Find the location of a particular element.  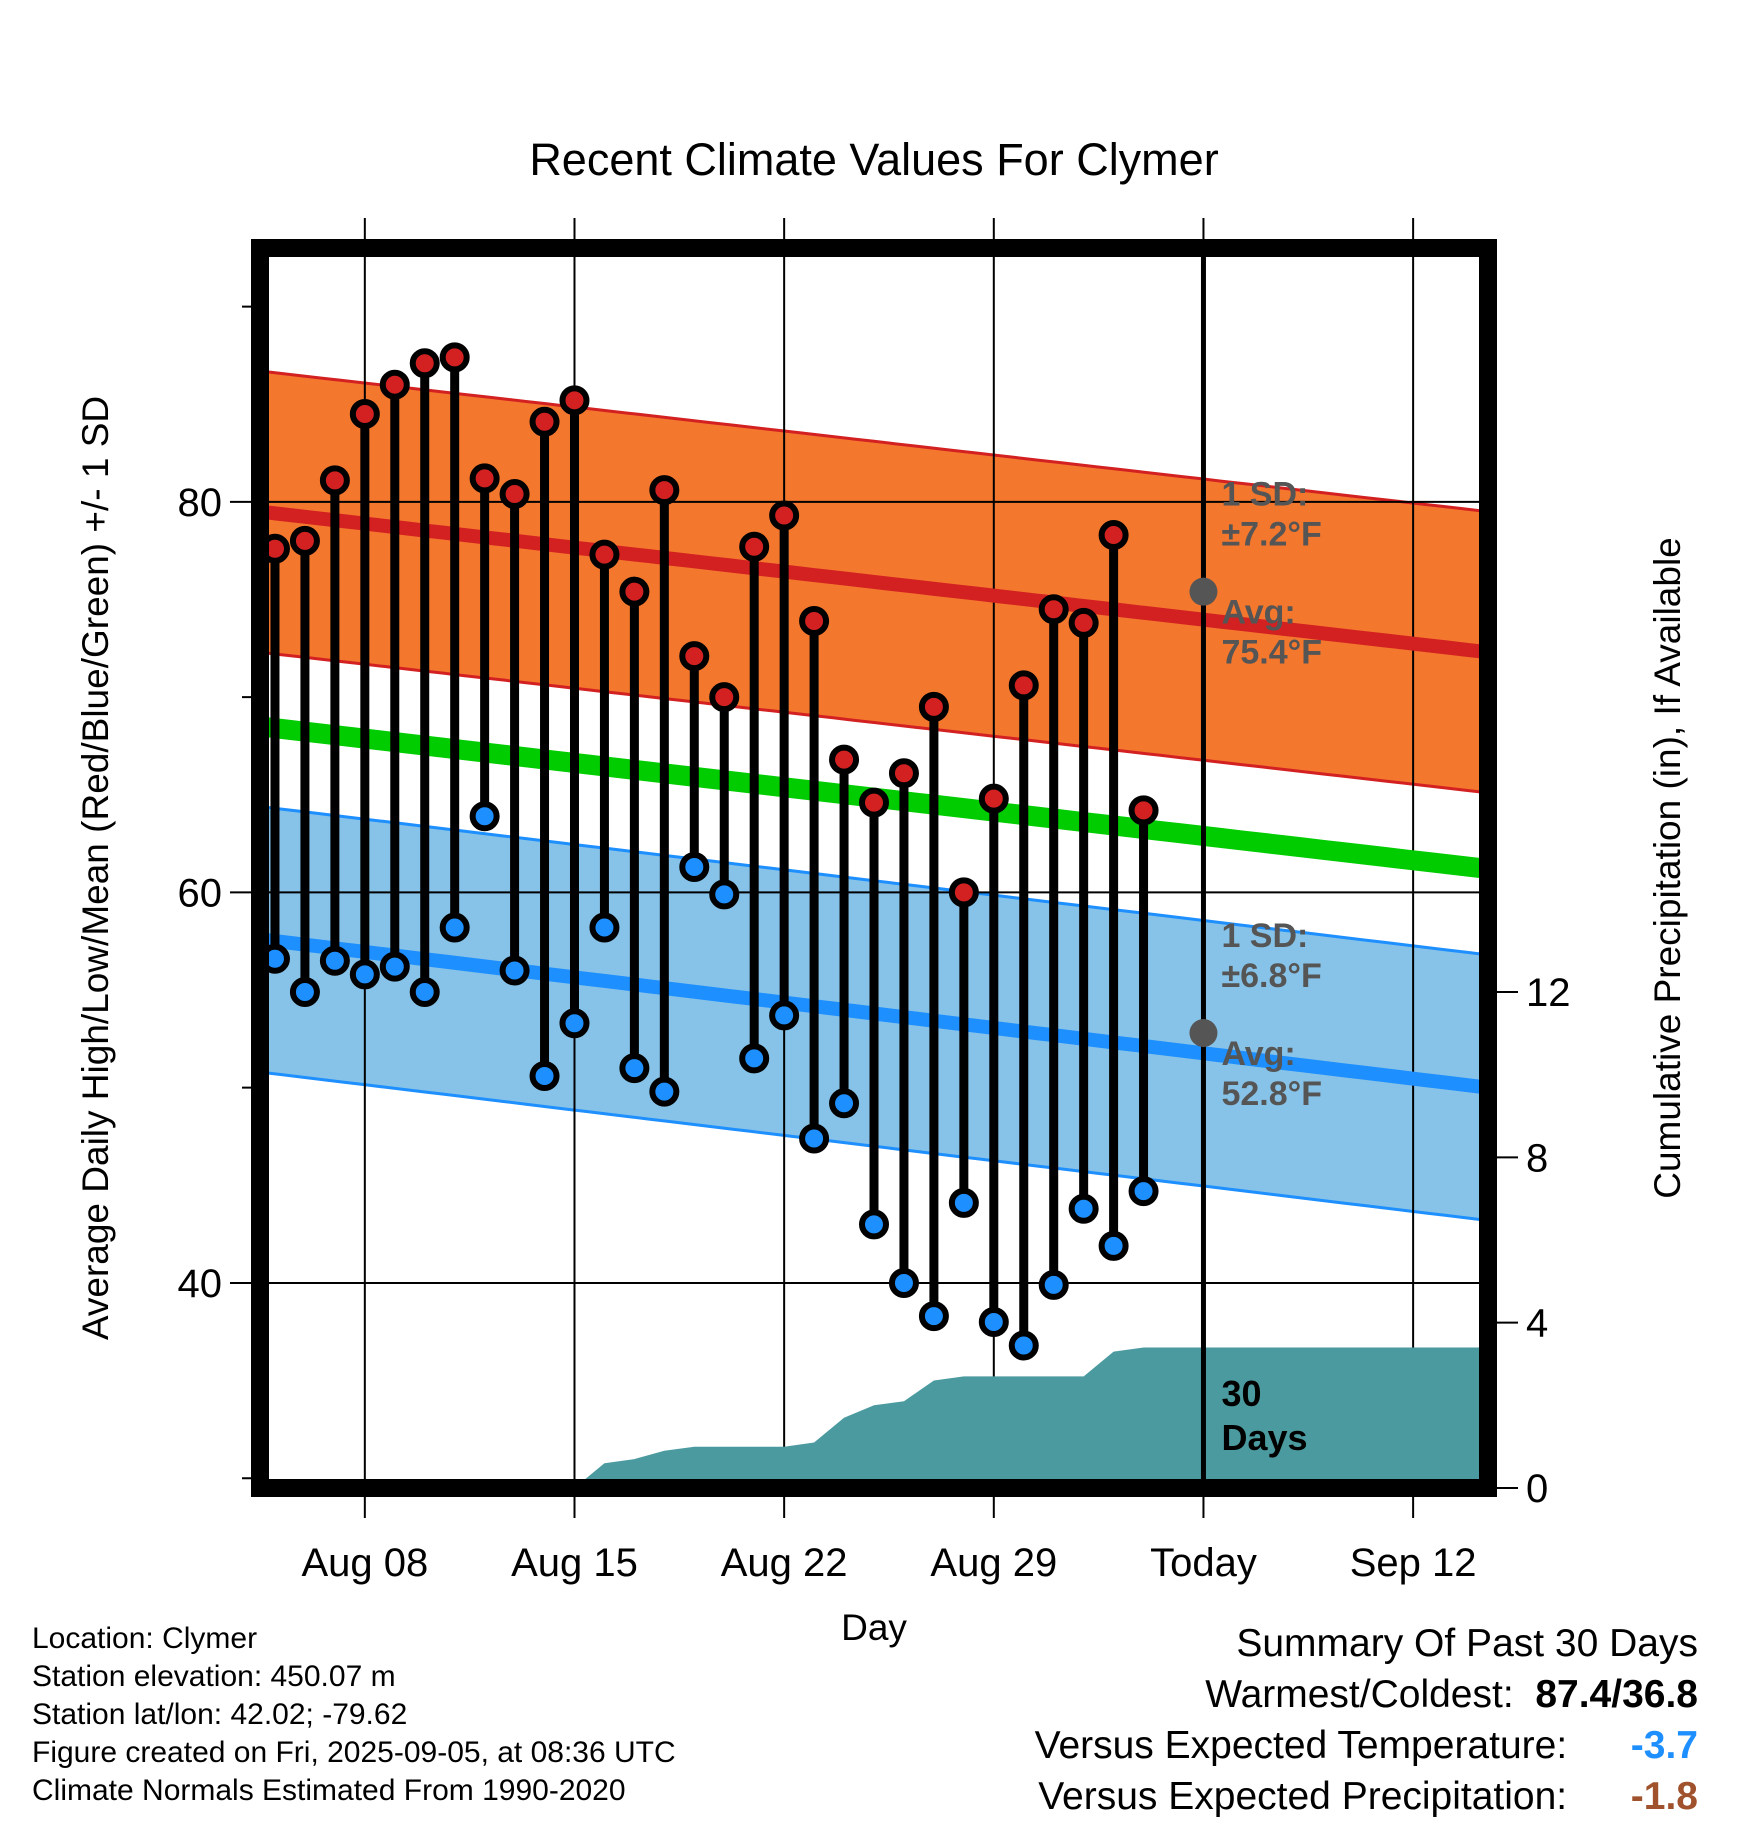

expected-temp-row: Versus Expected Temperature: -3.7 is located at coordinates (1366, 1745).